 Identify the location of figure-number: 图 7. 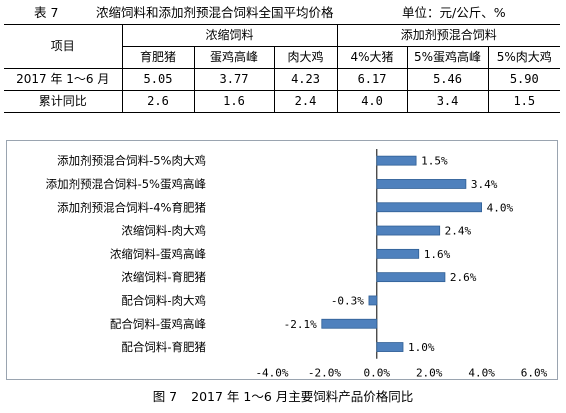
(165, 396).